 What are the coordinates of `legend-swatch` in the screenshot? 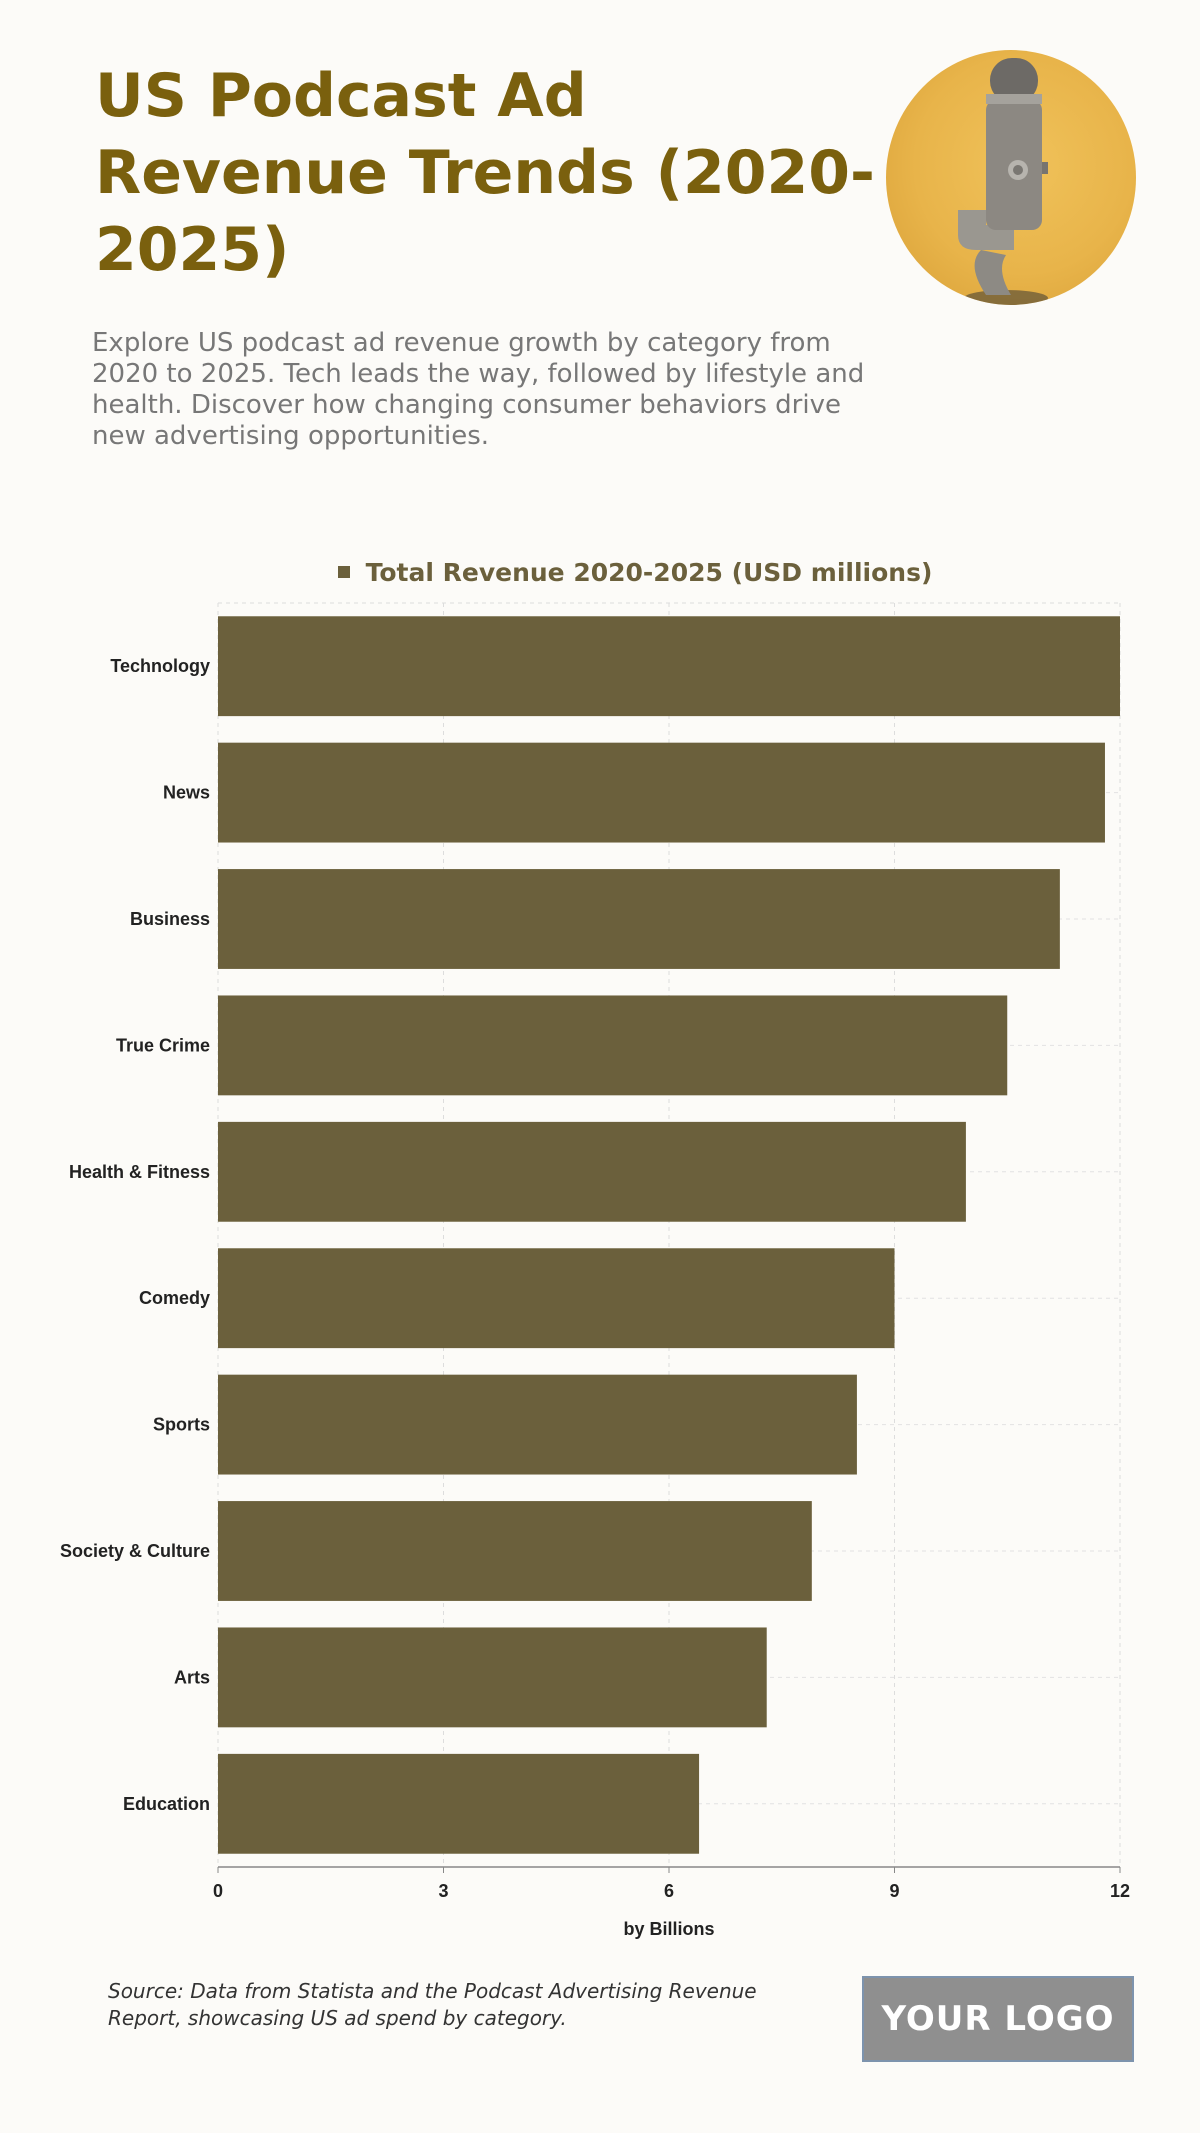 It's located at (343, 572).